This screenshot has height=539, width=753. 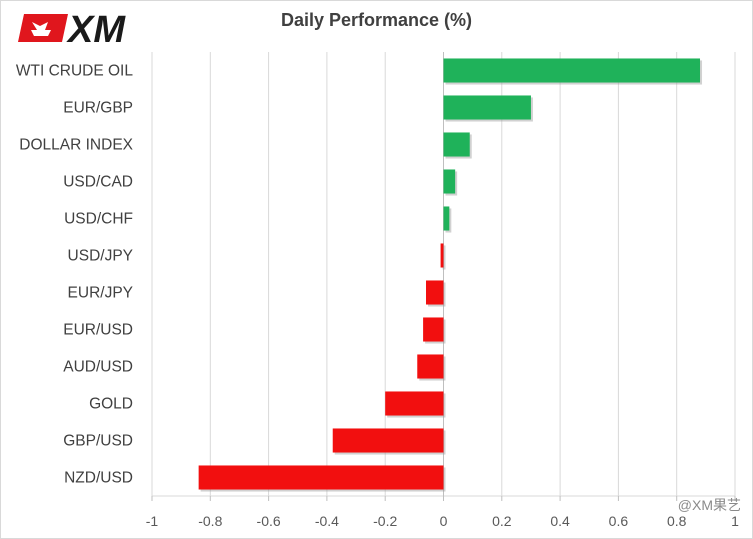 I want to click on xm-logo: XM, so click(x=88, y=29).